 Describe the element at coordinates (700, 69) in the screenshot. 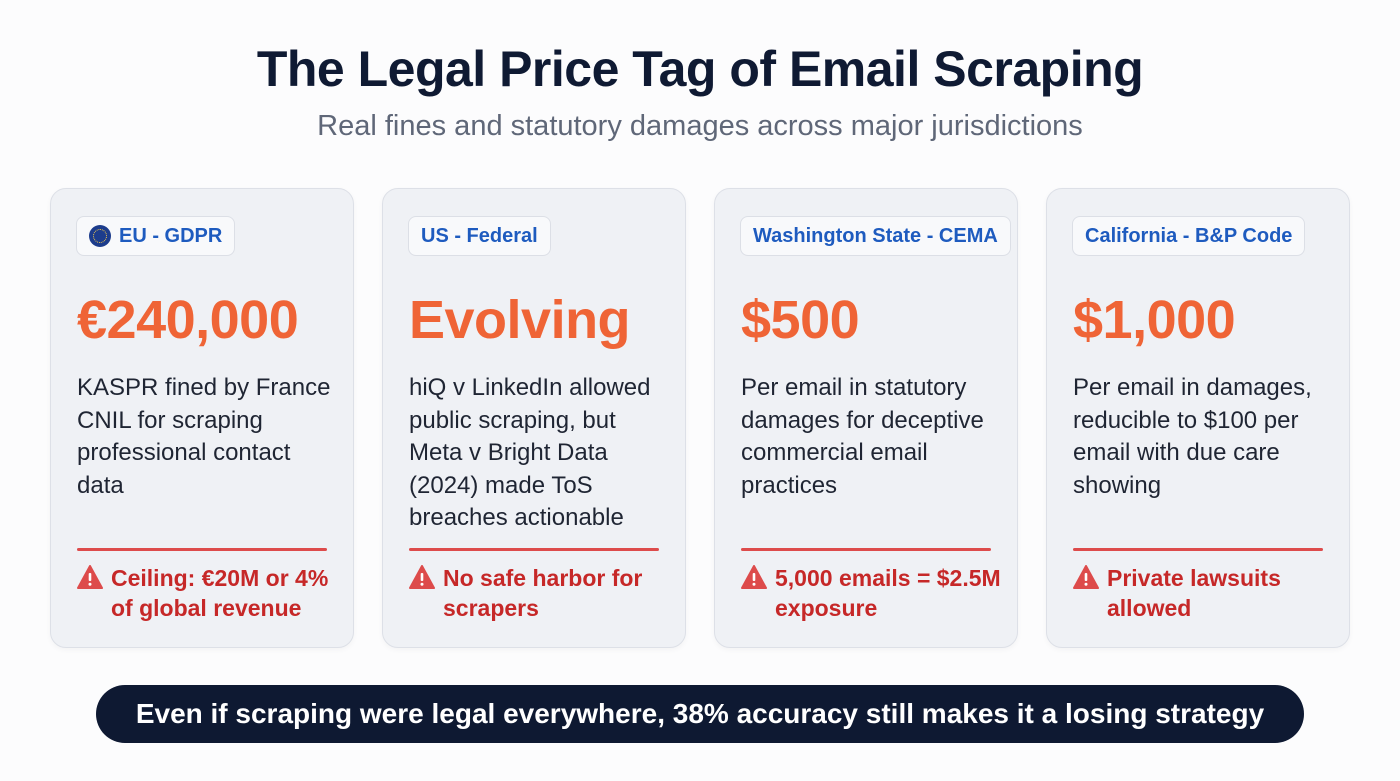

I see `page-title: The Legal Price Tag of Email Scraping` at that location.